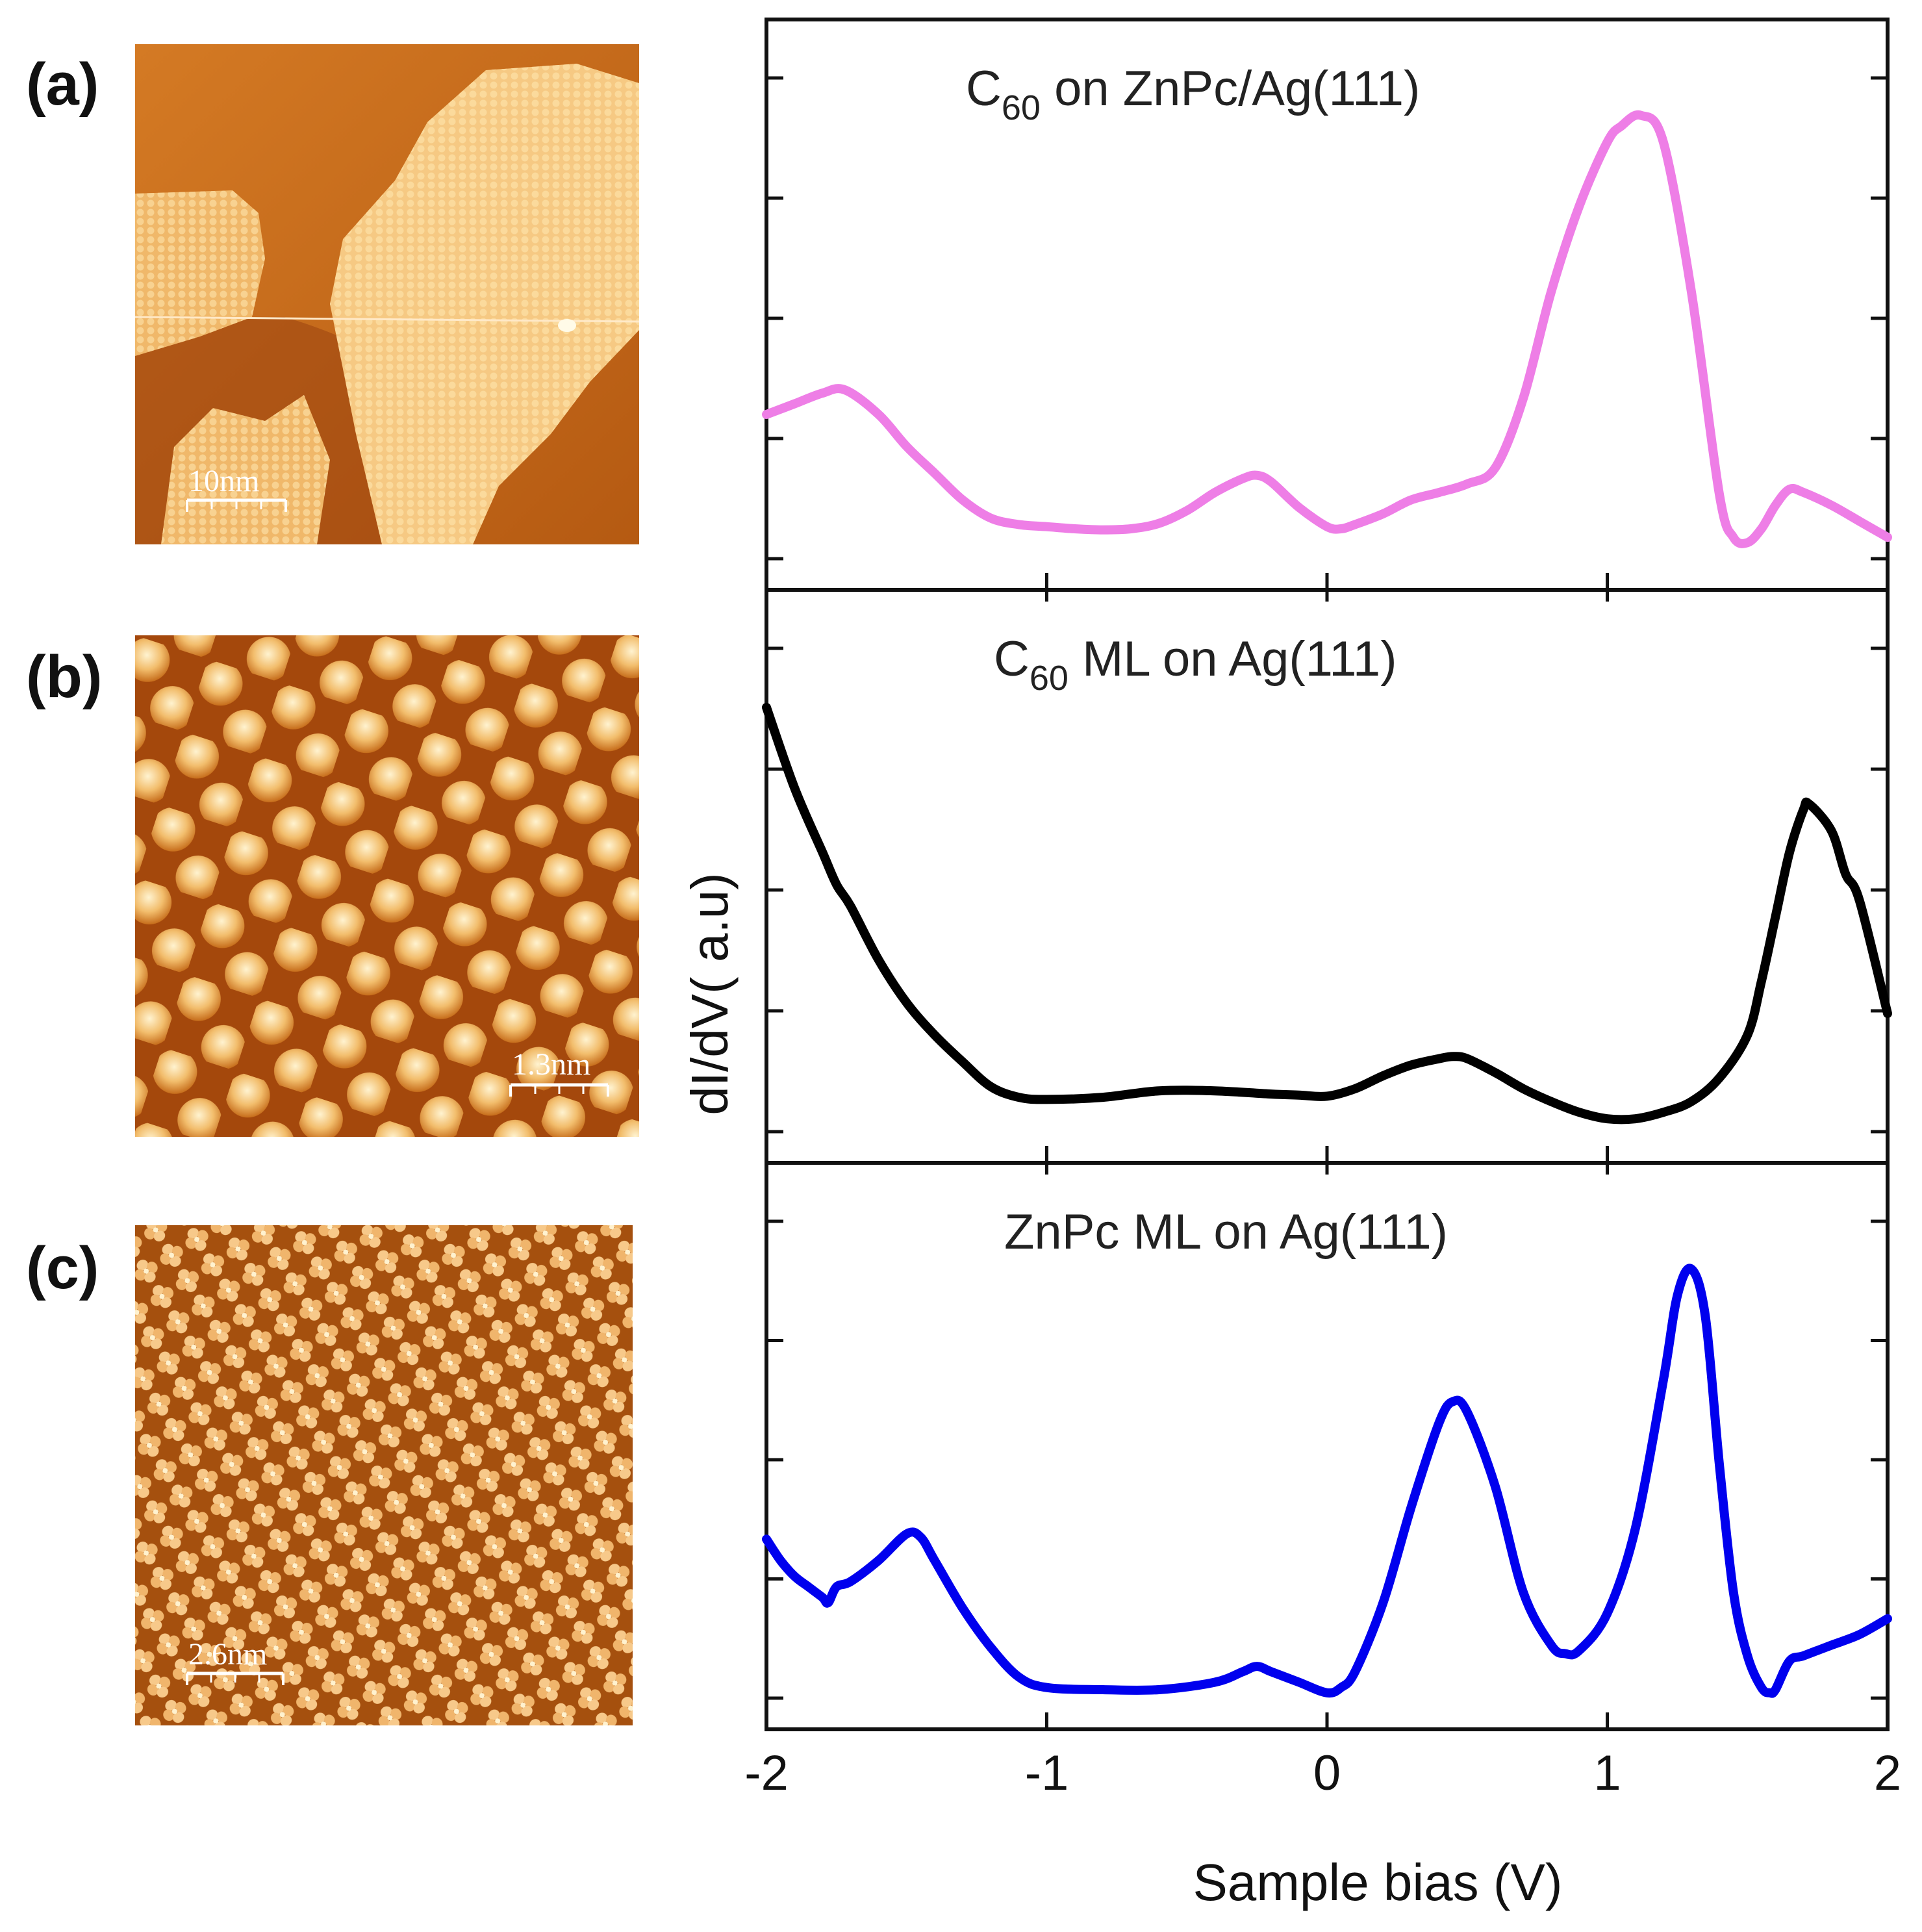 This screenshot has width=1922, height=1932. Describe the element at coordinates (1195, 664) in the screenshot. I see `curve-title-c60-ml: C60 ML on Ag(111)` at that location.